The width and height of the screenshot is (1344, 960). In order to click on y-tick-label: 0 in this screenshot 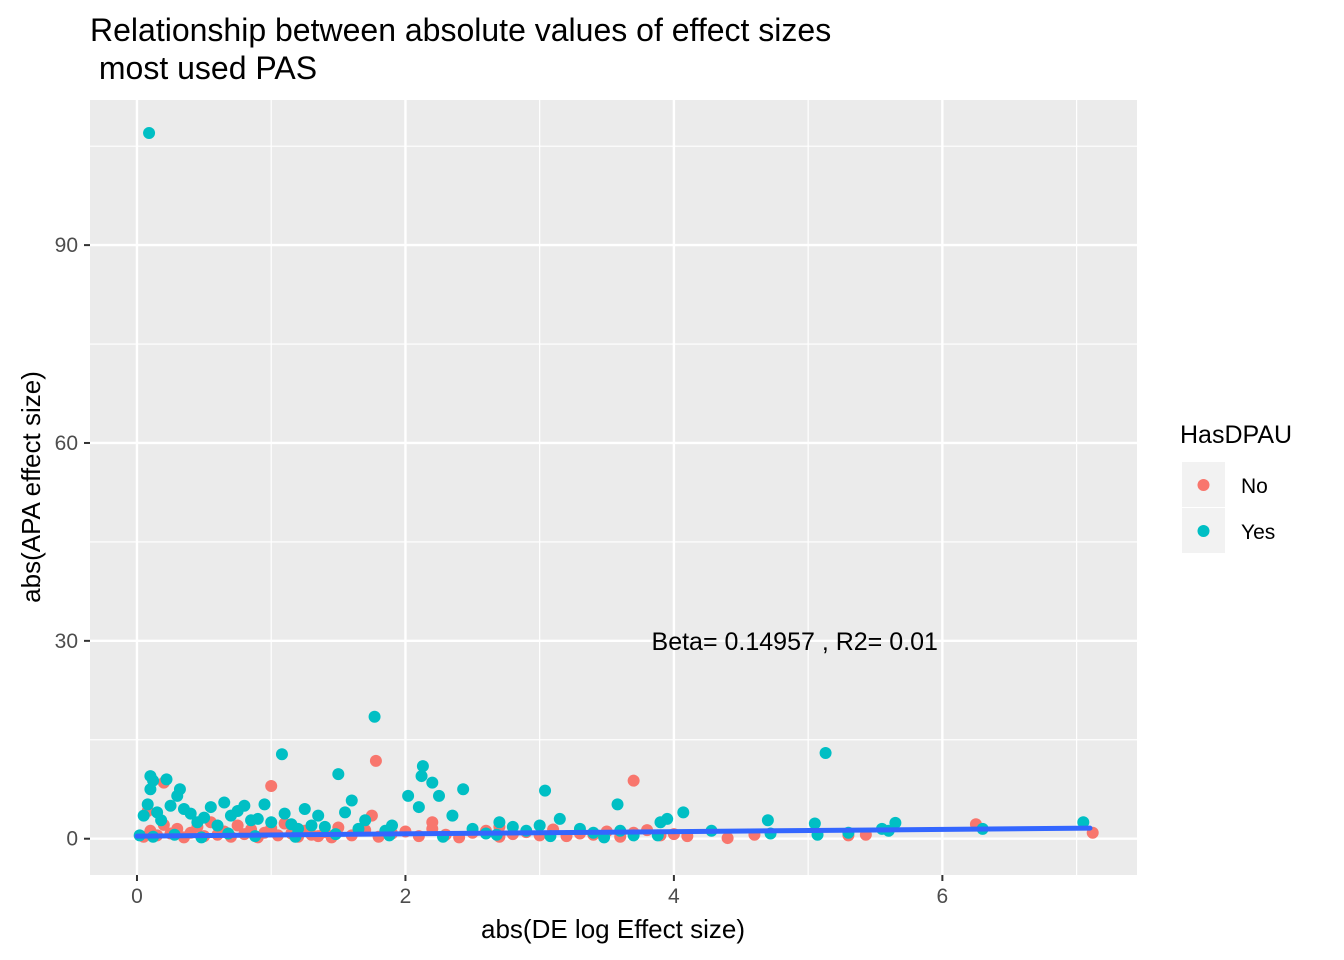, I will do `click(72, 839)`.